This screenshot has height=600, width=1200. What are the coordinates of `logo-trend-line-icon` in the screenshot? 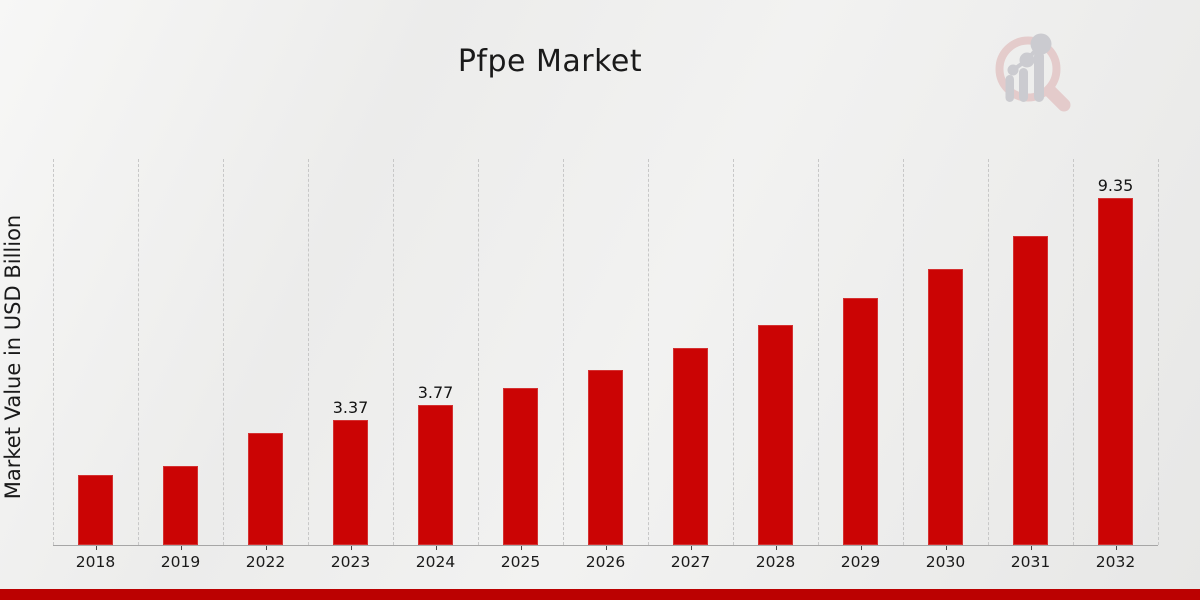 It's located at (1029, 54).